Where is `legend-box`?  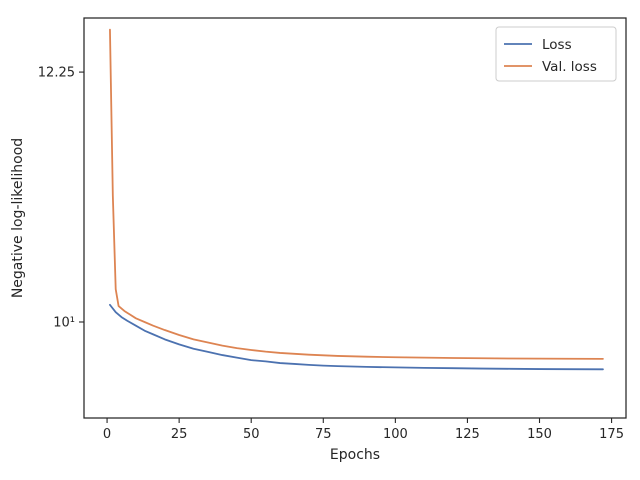
legend-box is located at coordinates (556, 54).